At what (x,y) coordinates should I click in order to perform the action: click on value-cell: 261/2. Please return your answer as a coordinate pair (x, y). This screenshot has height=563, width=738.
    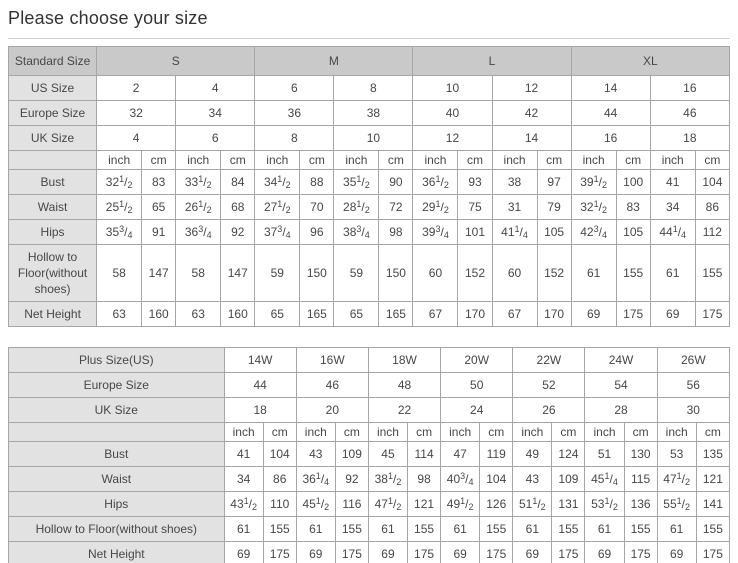
    Looking at the image, I should click on (198, 207).